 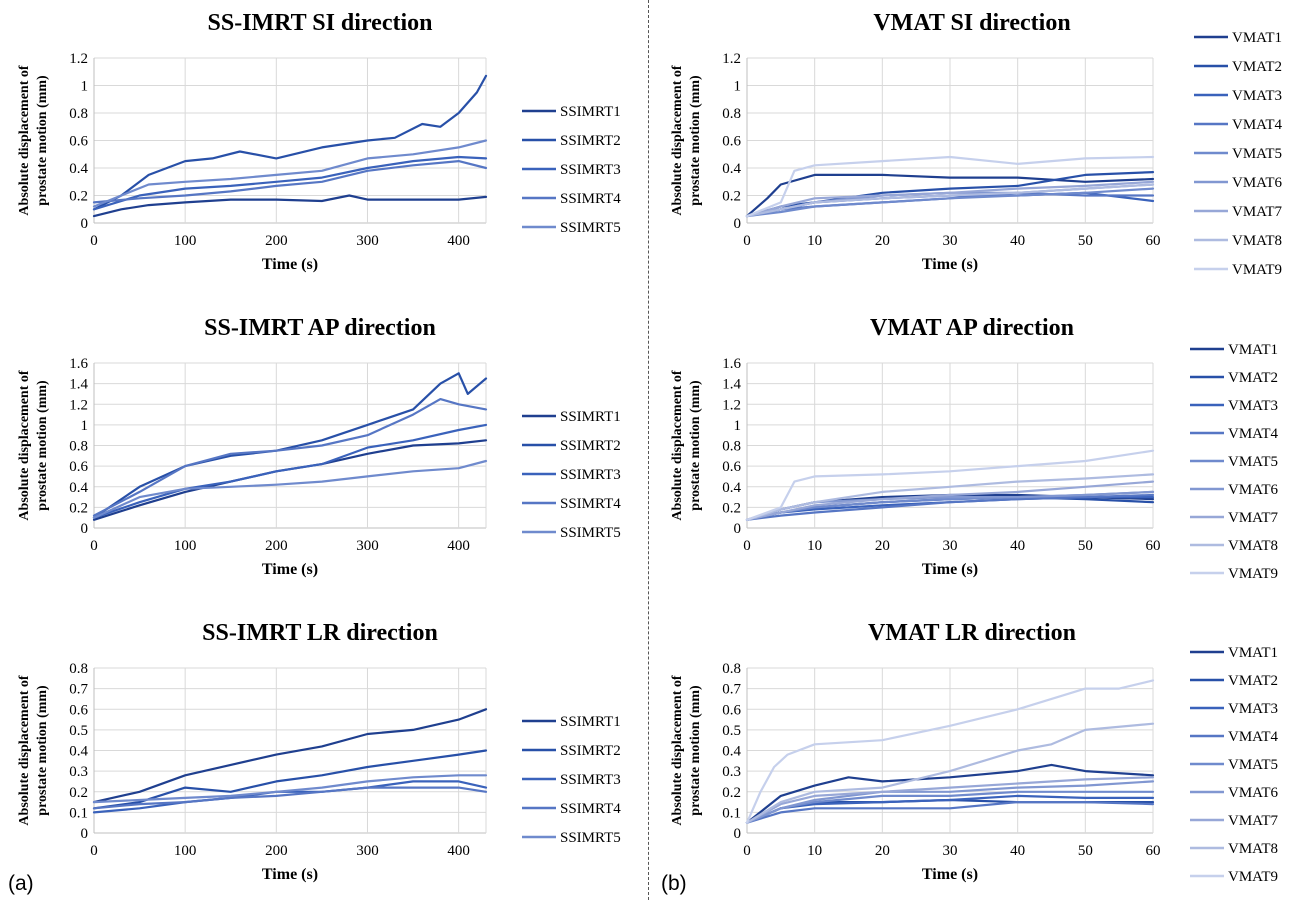 I want to click on x-tick-label: 40, so click(x=1017, y=241).